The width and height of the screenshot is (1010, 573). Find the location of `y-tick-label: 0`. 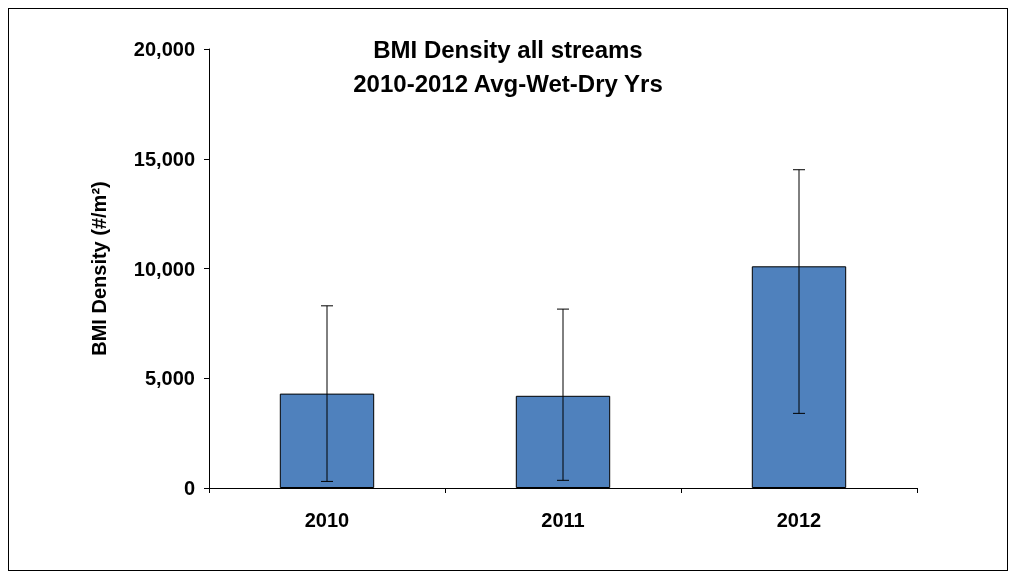

y-tick-label: 0 is located at coordinates (189, 488).